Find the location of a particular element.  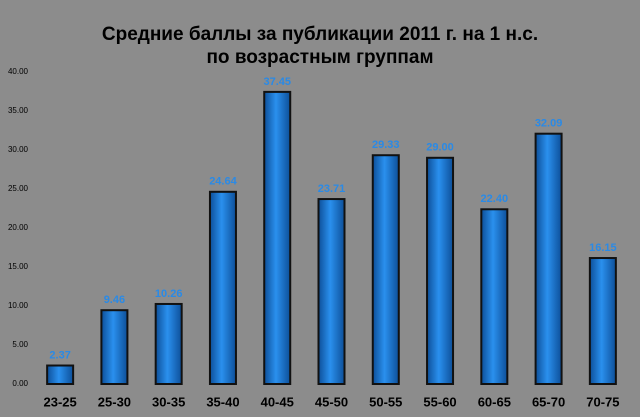

x-tick-label: 25-30 is located at coordinates (114, 401).